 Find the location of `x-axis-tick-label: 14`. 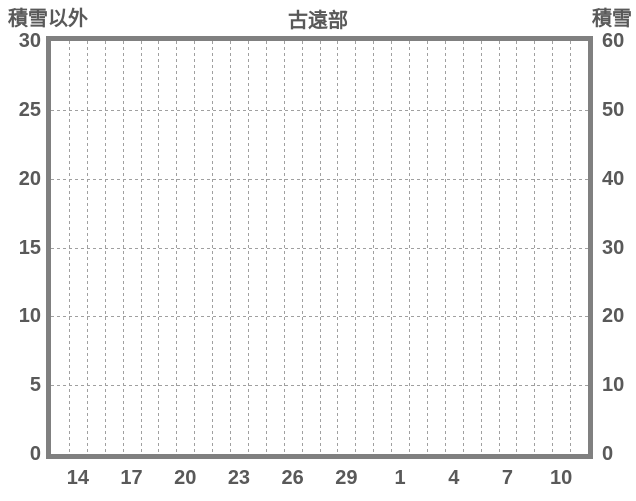

x-axis-tick-label: 14 is located at coordinates (77, 478).